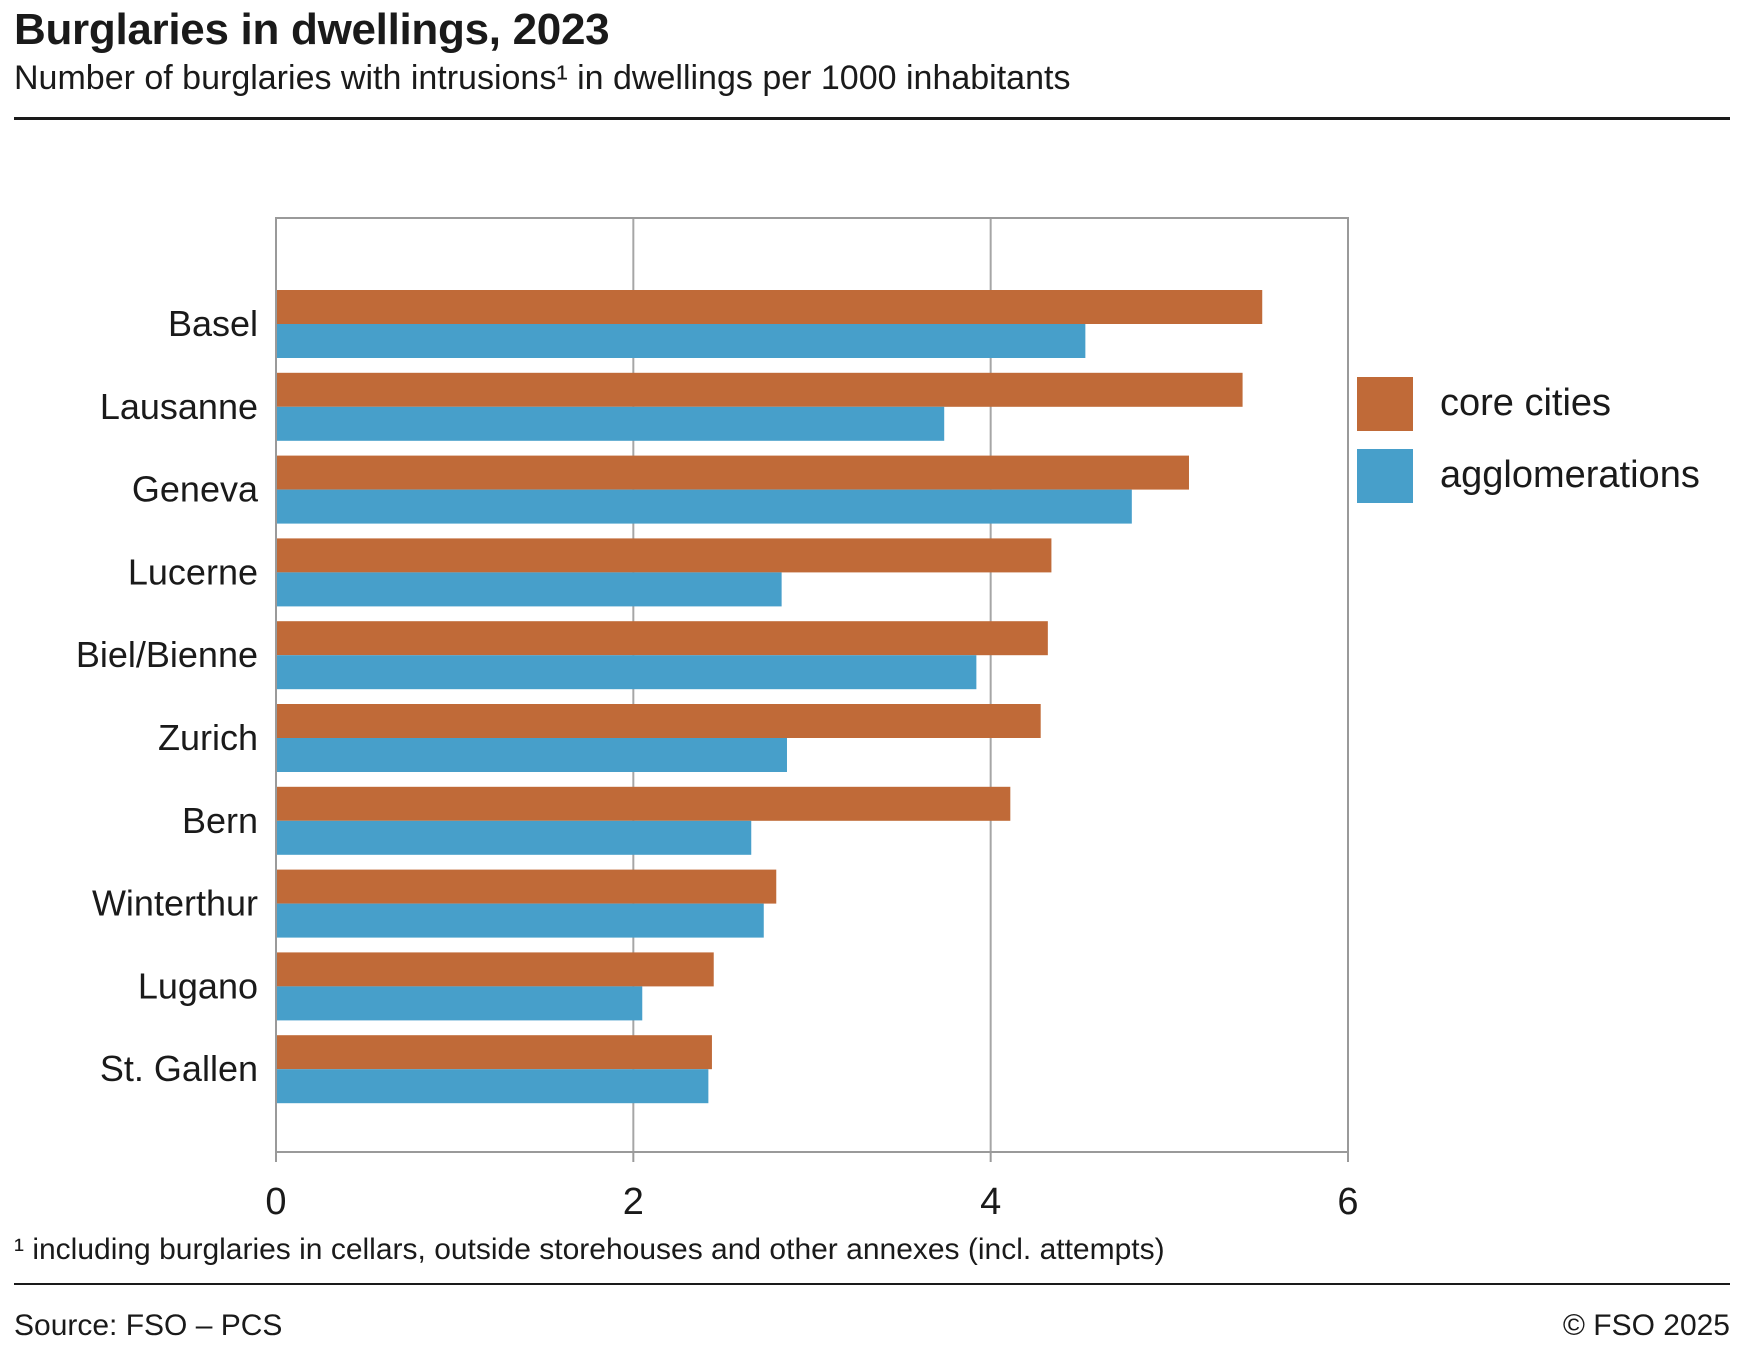  Describe the element at coordinates (275, 1202) in the screenshot. I see `x-tick-label-0: 0` at that location.